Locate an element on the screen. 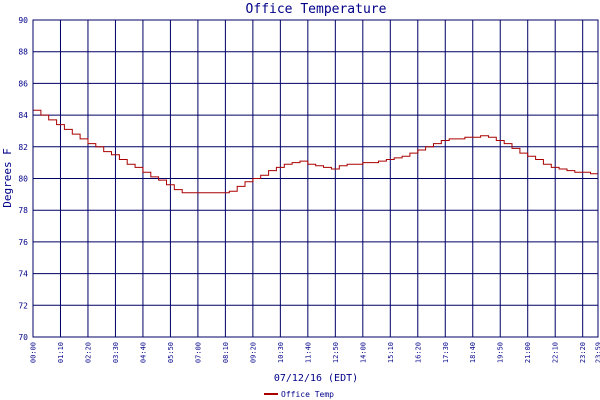 The image size is (600, 400). x-tick-label: 09:20 is located at coordinates (253, 352).